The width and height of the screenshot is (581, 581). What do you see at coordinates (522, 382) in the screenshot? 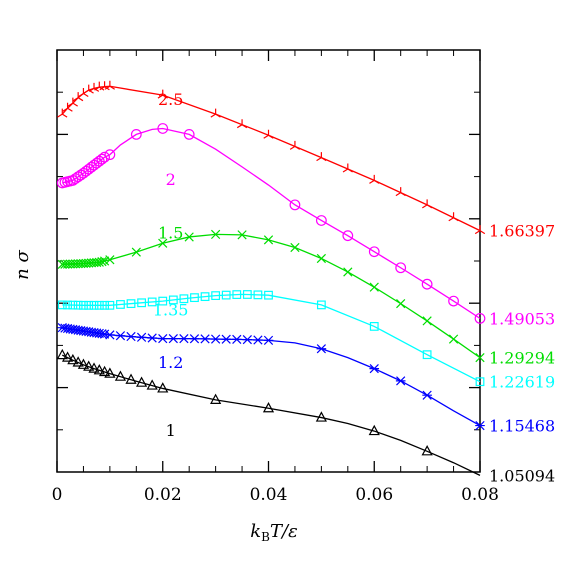
I see `end-value-label: 1.22619` at bounding box center [522, 382].